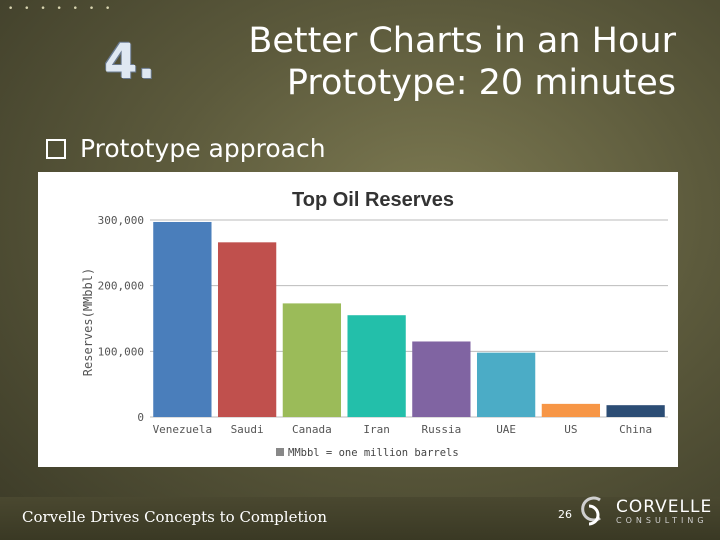 This screenshot has height=540, width=720. What do you see at coordinates (61, 9) in the screenshot?
I see `decorative-dots: • • • • • • •` at bounding box center [61, 9].